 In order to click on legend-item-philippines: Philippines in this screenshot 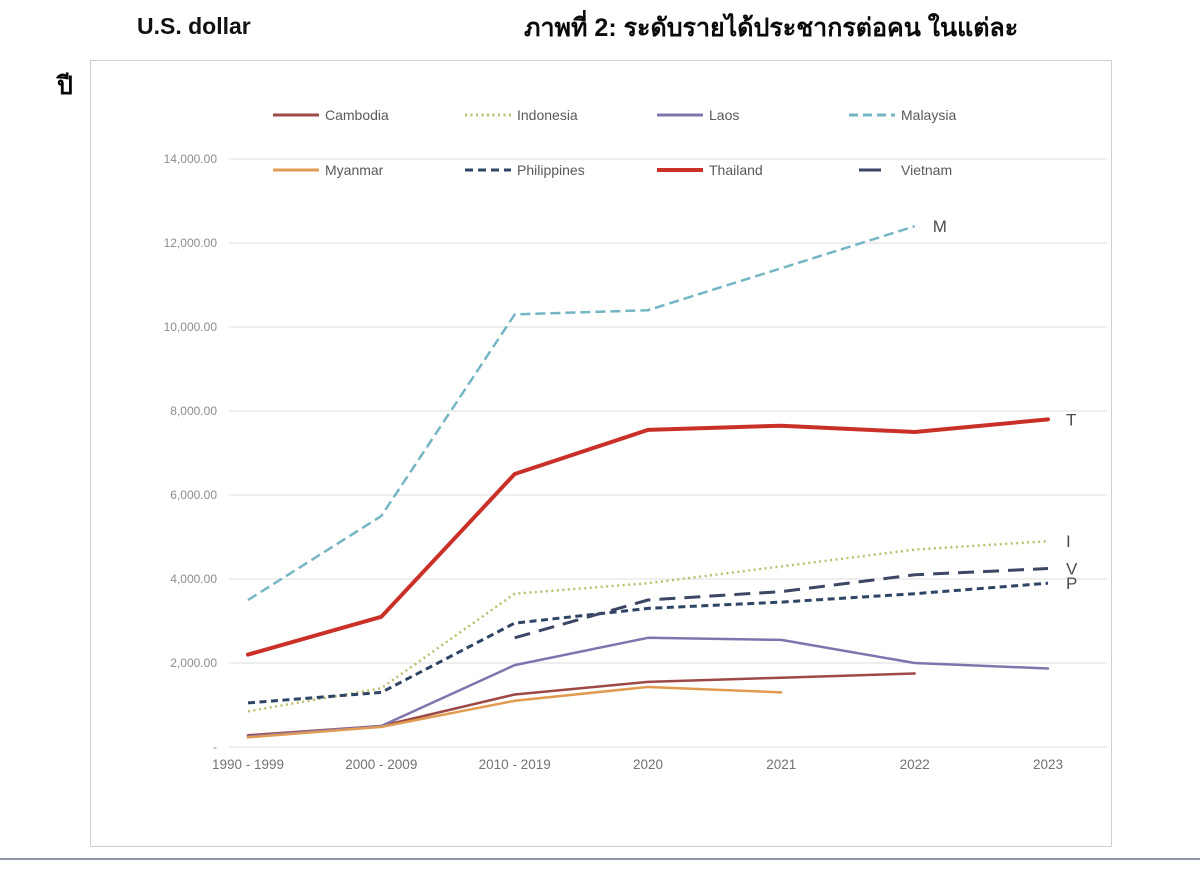, I will do `click(561, 170)`.